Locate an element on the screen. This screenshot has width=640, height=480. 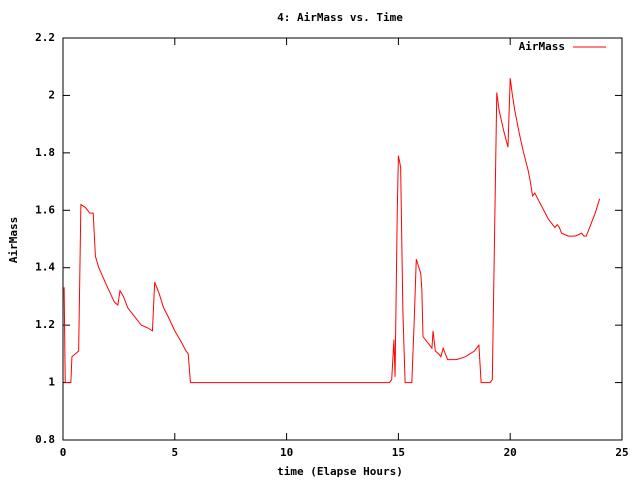
y-axis-label: AirMass is located at coordinates (13, 240).